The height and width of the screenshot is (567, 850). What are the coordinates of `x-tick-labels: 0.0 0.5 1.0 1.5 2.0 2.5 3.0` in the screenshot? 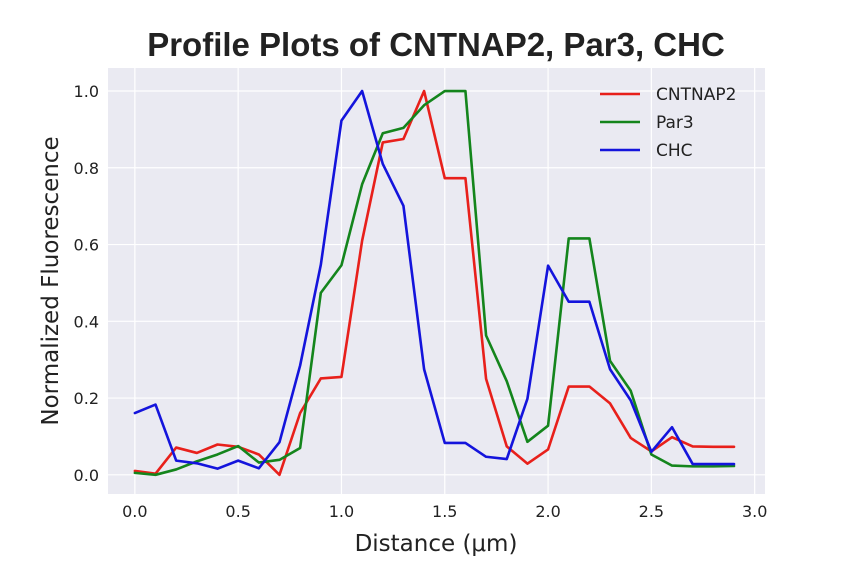 It's located at (444, 511).